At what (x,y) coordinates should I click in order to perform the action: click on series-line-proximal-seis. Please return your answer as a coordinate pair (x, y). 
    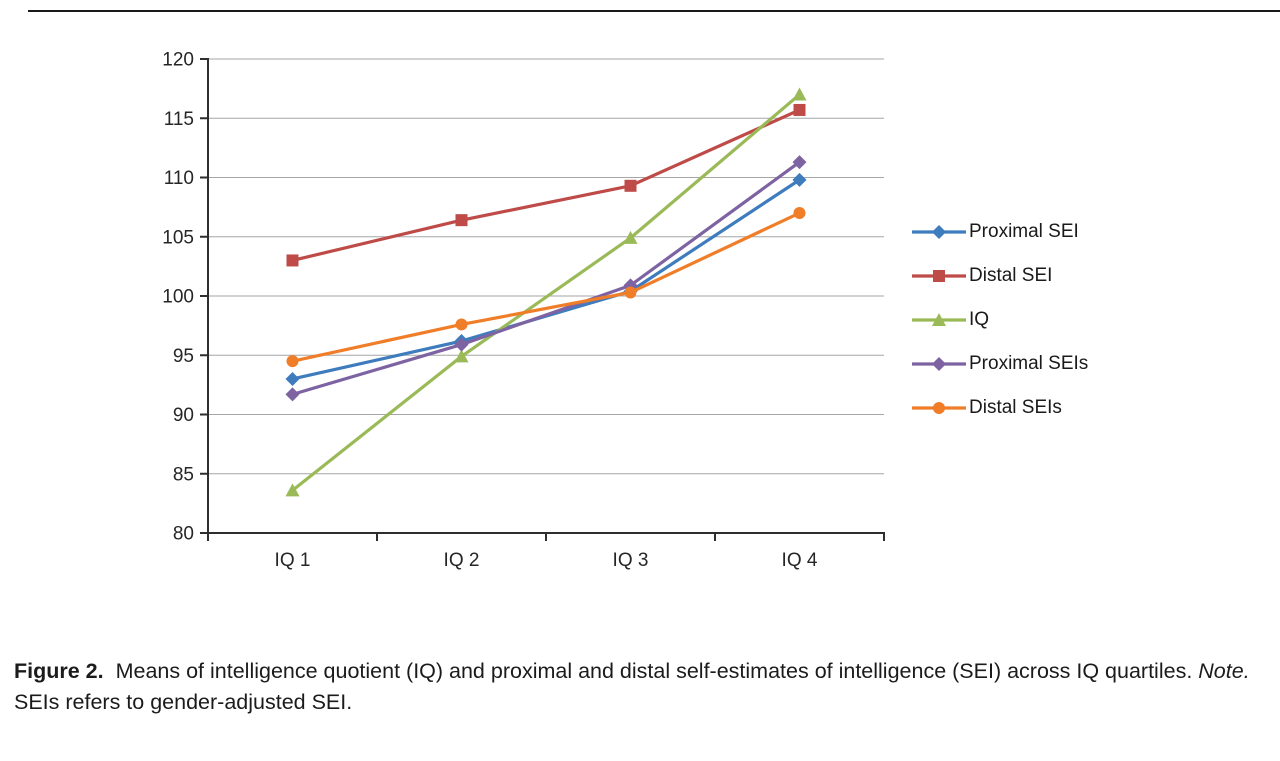
    Looking at the image, I should click on (546, 278).